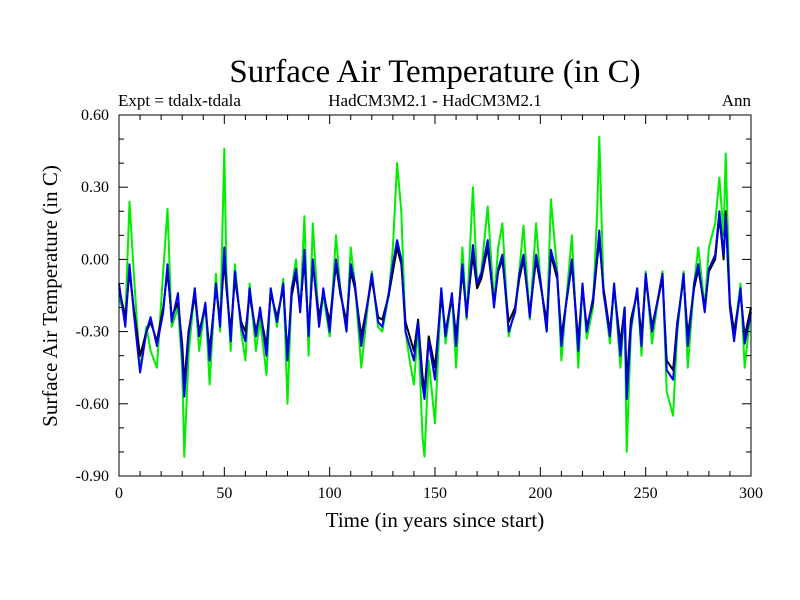  Describe the element at coordinates (737, 100) in the screenshot. I see `season-label: Ann` at that location.